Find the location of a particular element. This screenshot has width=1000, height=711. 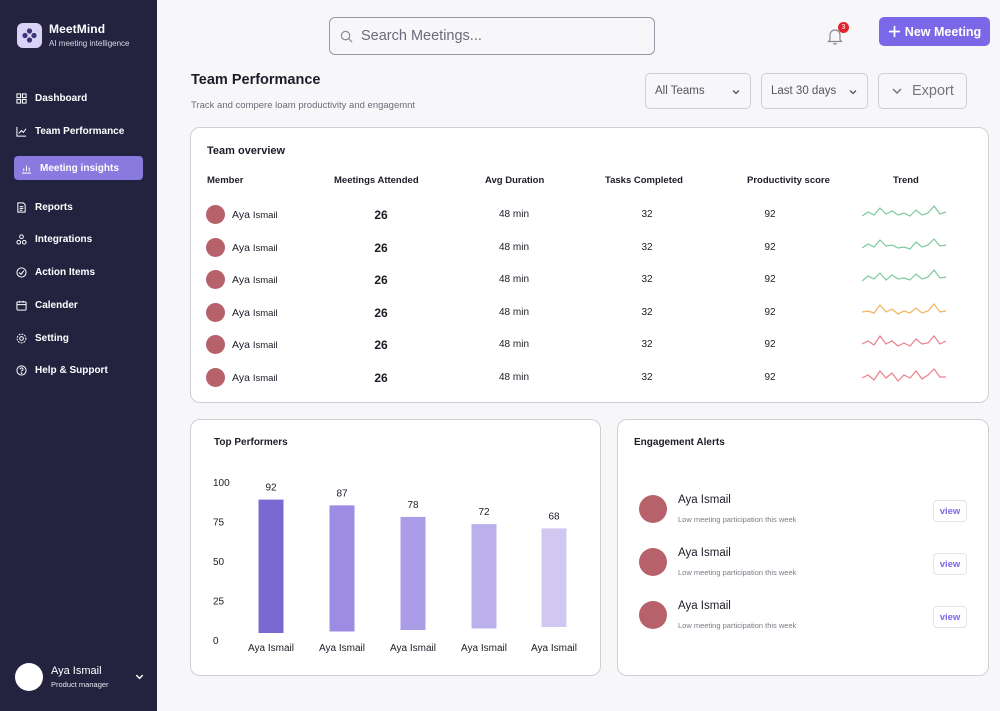

sidebar-item-label: Meeting insights is located at coordinates (79, 168).